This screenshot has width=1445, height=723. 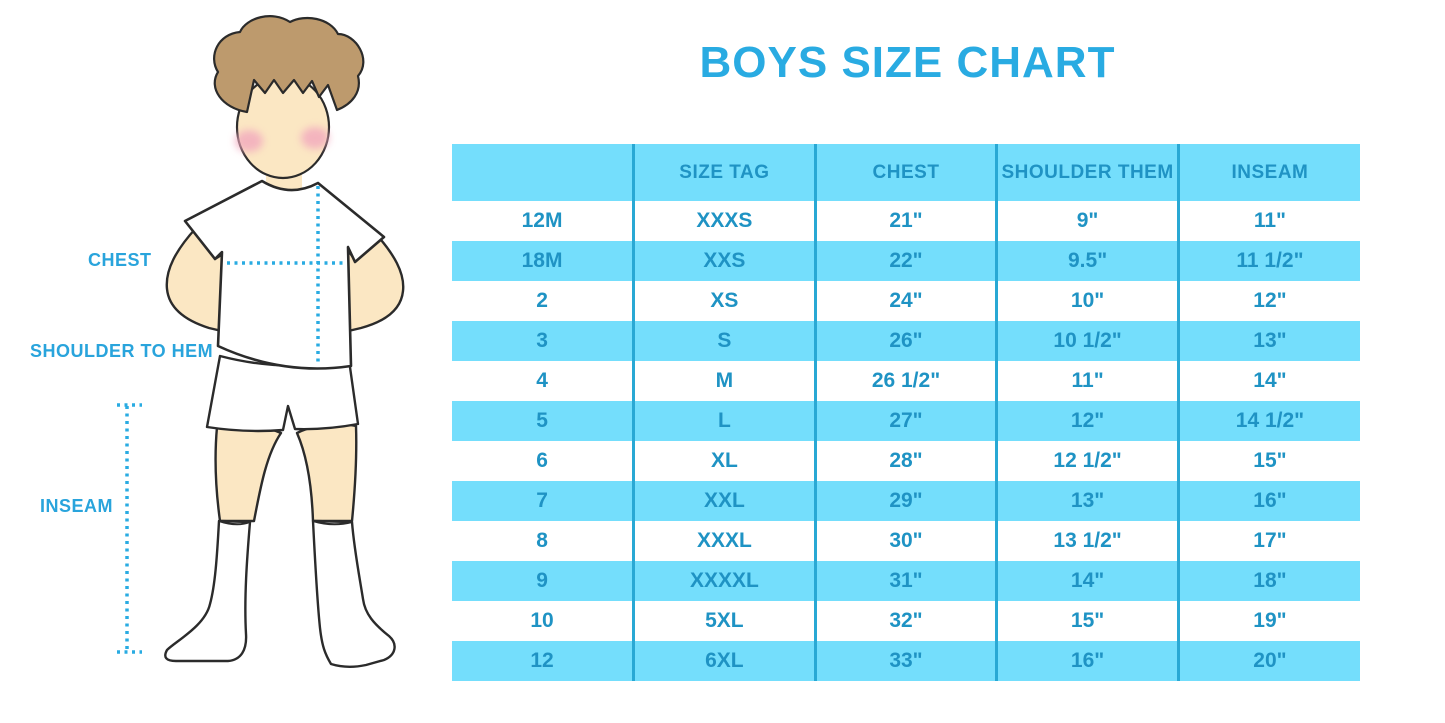 I want to click on table-row: 12M XXXS 21" 9" 11", so click(x=906, y=221).